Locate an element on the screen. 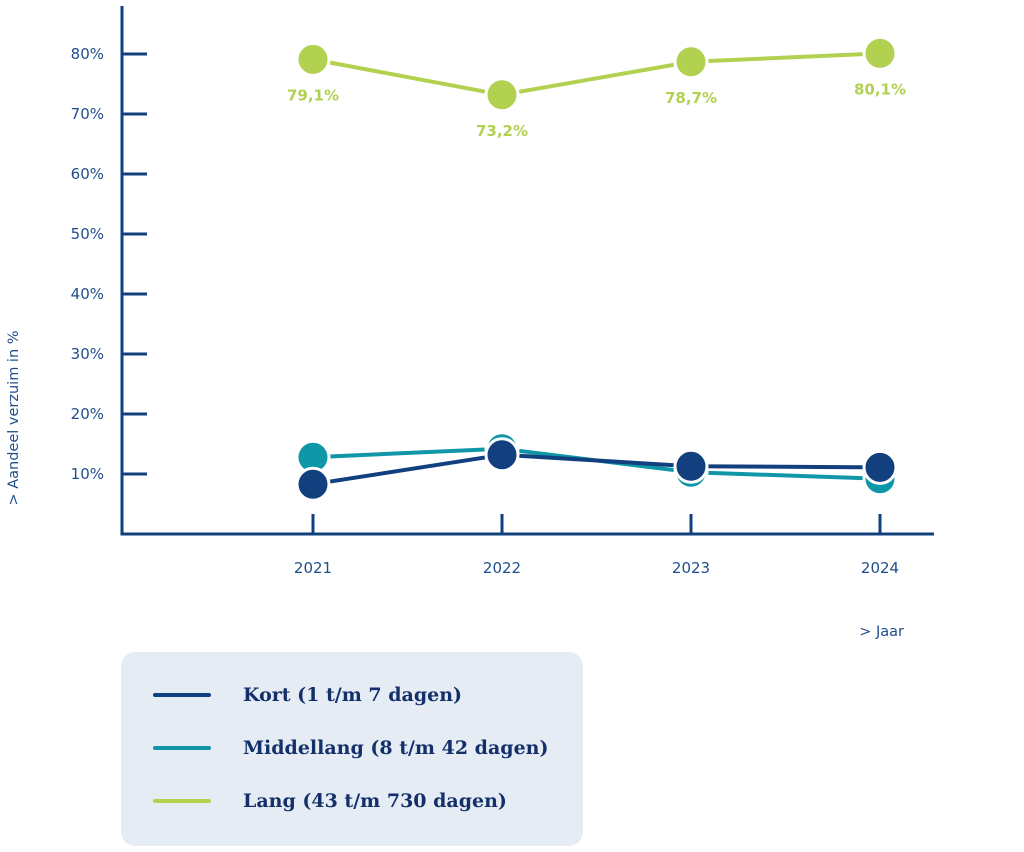  y-tick-label: 10% is located at coordinates (87, 474).